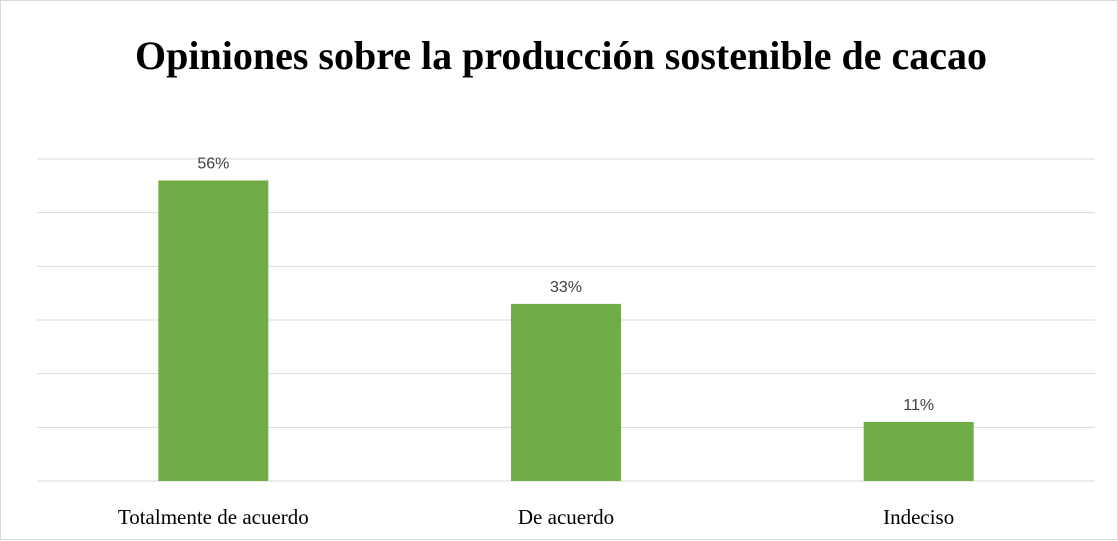 This screenshot has height=541, width=1118. Describe the element at coordinates (918, 517) in the screenshot. I see `category-label: Indeciso` at that location.